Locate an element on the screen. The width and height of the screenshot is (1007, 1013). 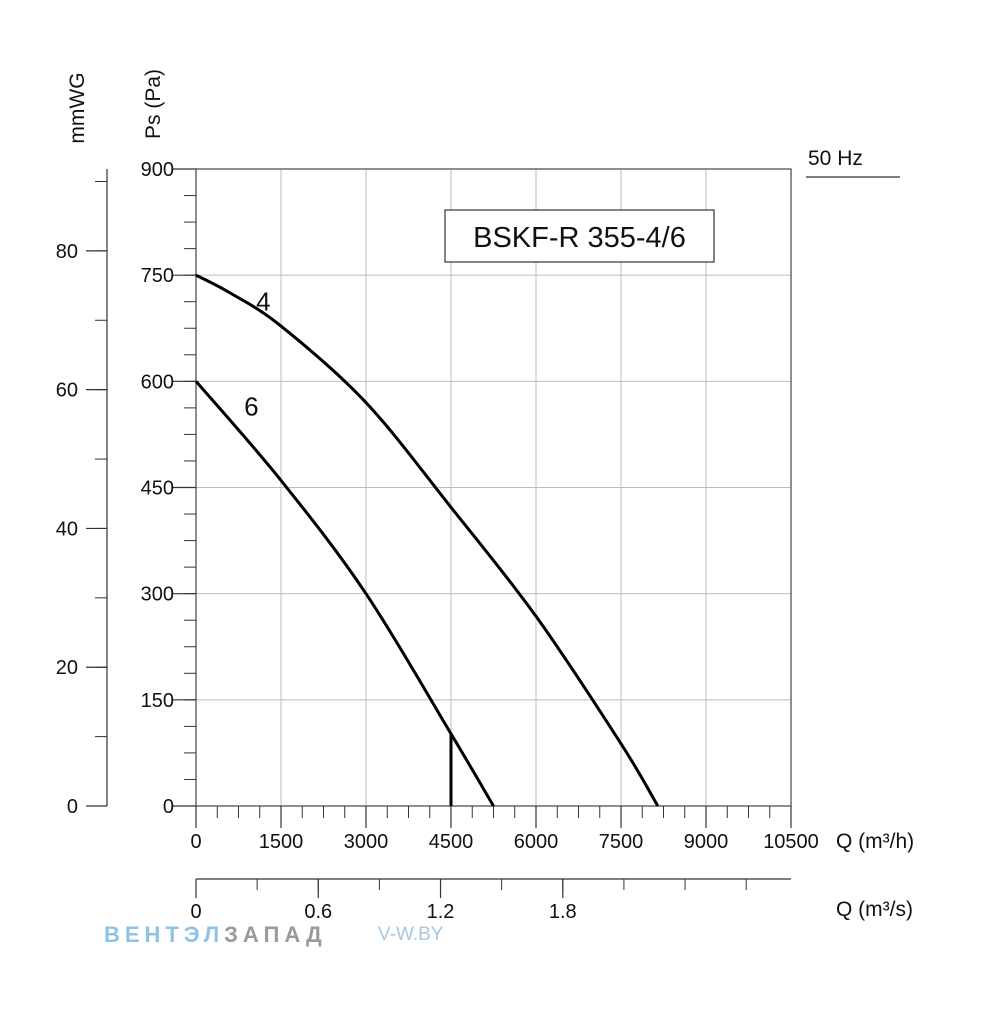
y2-tick-label: 20 is located at coordinates (67, 668).